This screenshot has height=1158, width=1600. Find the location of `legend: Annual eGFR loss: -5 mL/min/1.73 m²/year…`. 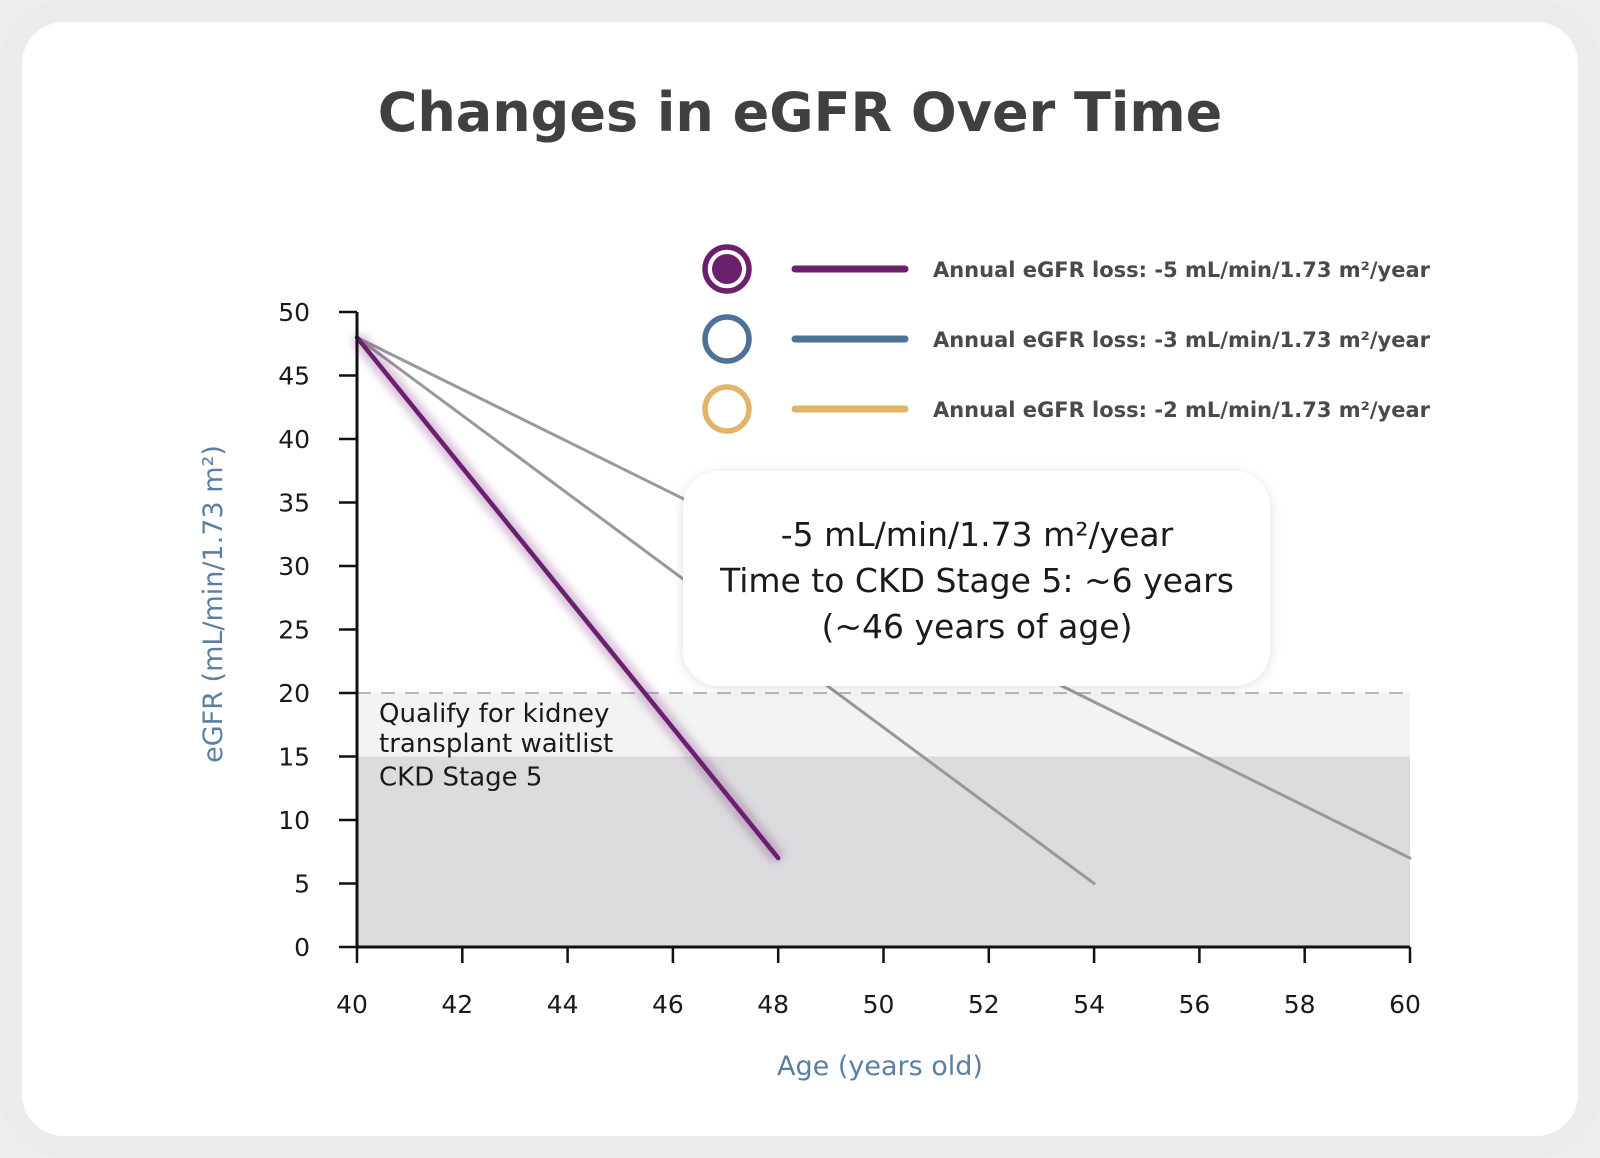

legend: Annual eGFR loss: -5 mL/min/1.73 m²/year… is located at coordinates (1066, 339).